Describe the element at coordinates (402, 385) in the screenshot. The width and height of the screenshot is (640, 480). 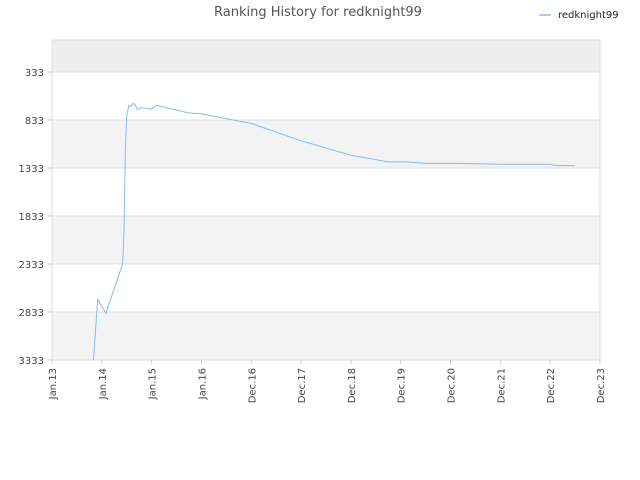
I see `x-tick-label: Dec.19` at that location.